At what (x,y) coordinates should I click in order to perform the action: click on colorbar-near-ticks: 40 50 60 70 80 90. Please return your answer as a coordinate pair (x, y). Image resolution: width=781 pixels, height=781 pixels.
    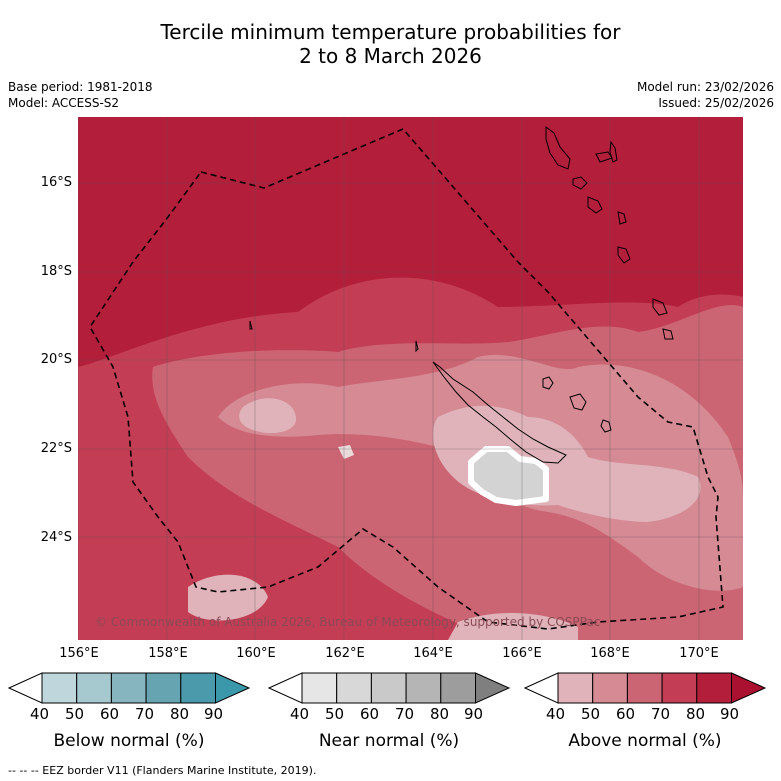
    Looking at the image, I should click on (390, 715).